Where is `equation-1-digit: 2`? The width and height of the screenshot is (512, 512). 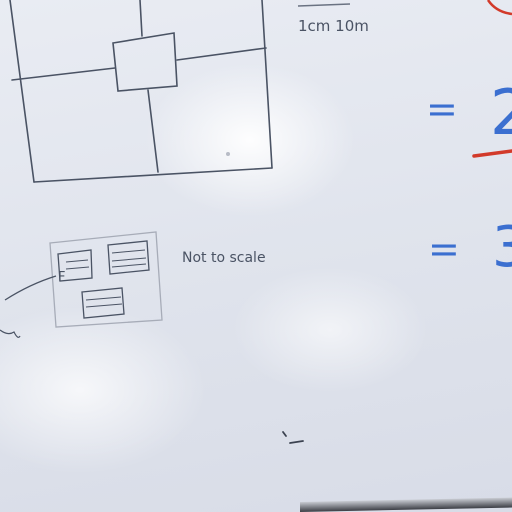 equation-1-digit: 2 is located at coordinates (501, 112).